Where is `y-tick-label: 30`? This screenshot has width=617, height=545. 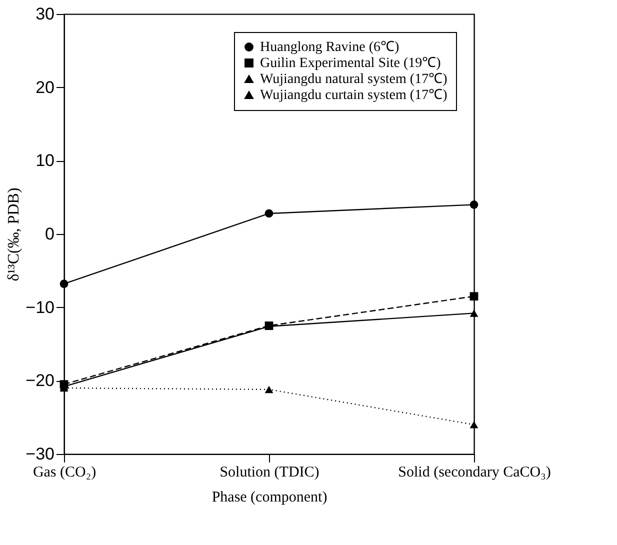 y-tick-label: 30 is located at coordinates (45, 14).